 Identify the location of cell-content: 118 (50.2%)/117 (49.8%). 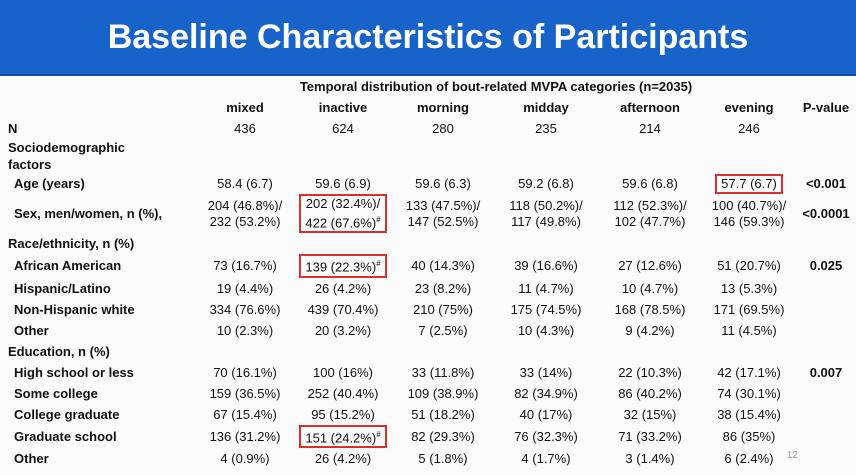
(546, 214).